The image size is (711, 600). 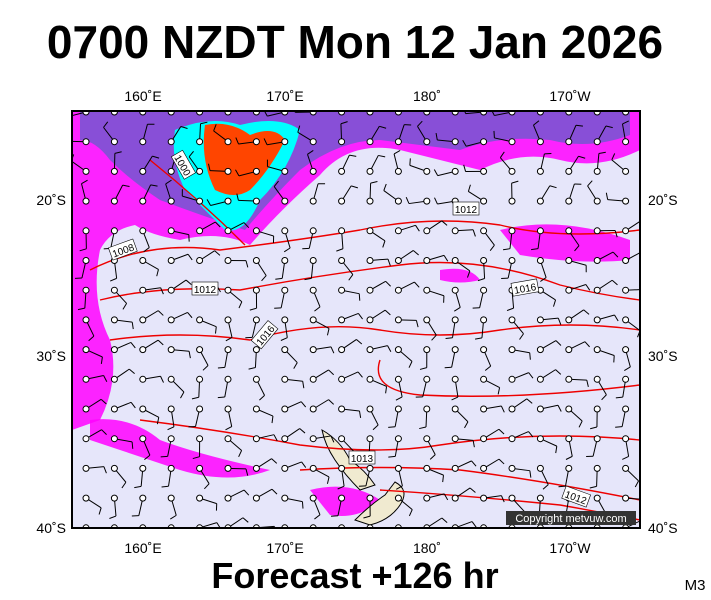 What do you see at coordinates (355, 42) in the screenshot?
I see `title: 0700 NZDT Mon 12 Jan 2026` at bounding box center [355, 42].